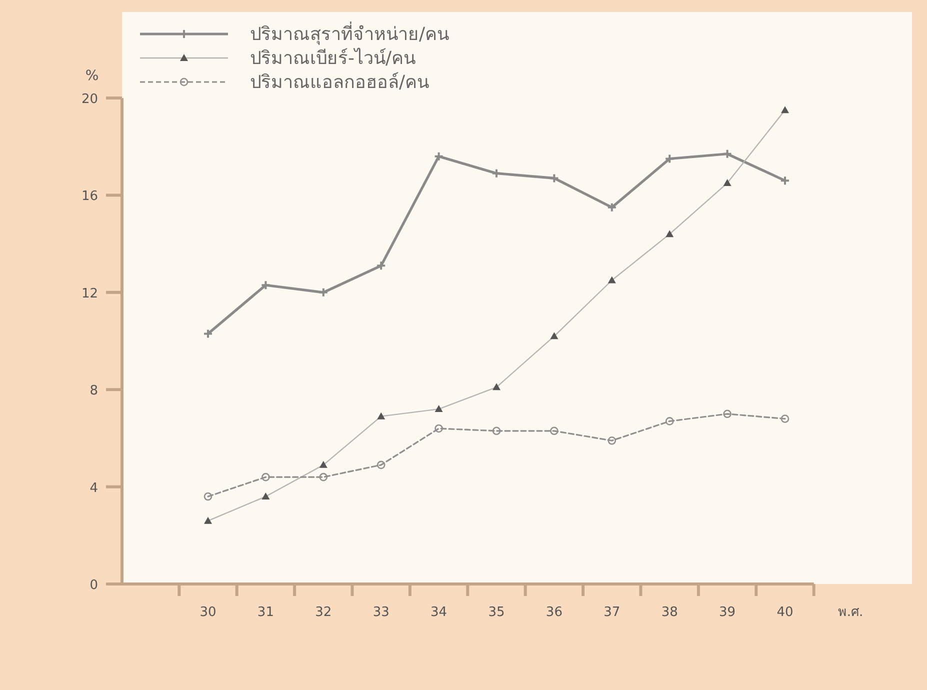 This screenshot has height=690, width=927. I want to click on y-tick-label: 8, so click(94, 391).